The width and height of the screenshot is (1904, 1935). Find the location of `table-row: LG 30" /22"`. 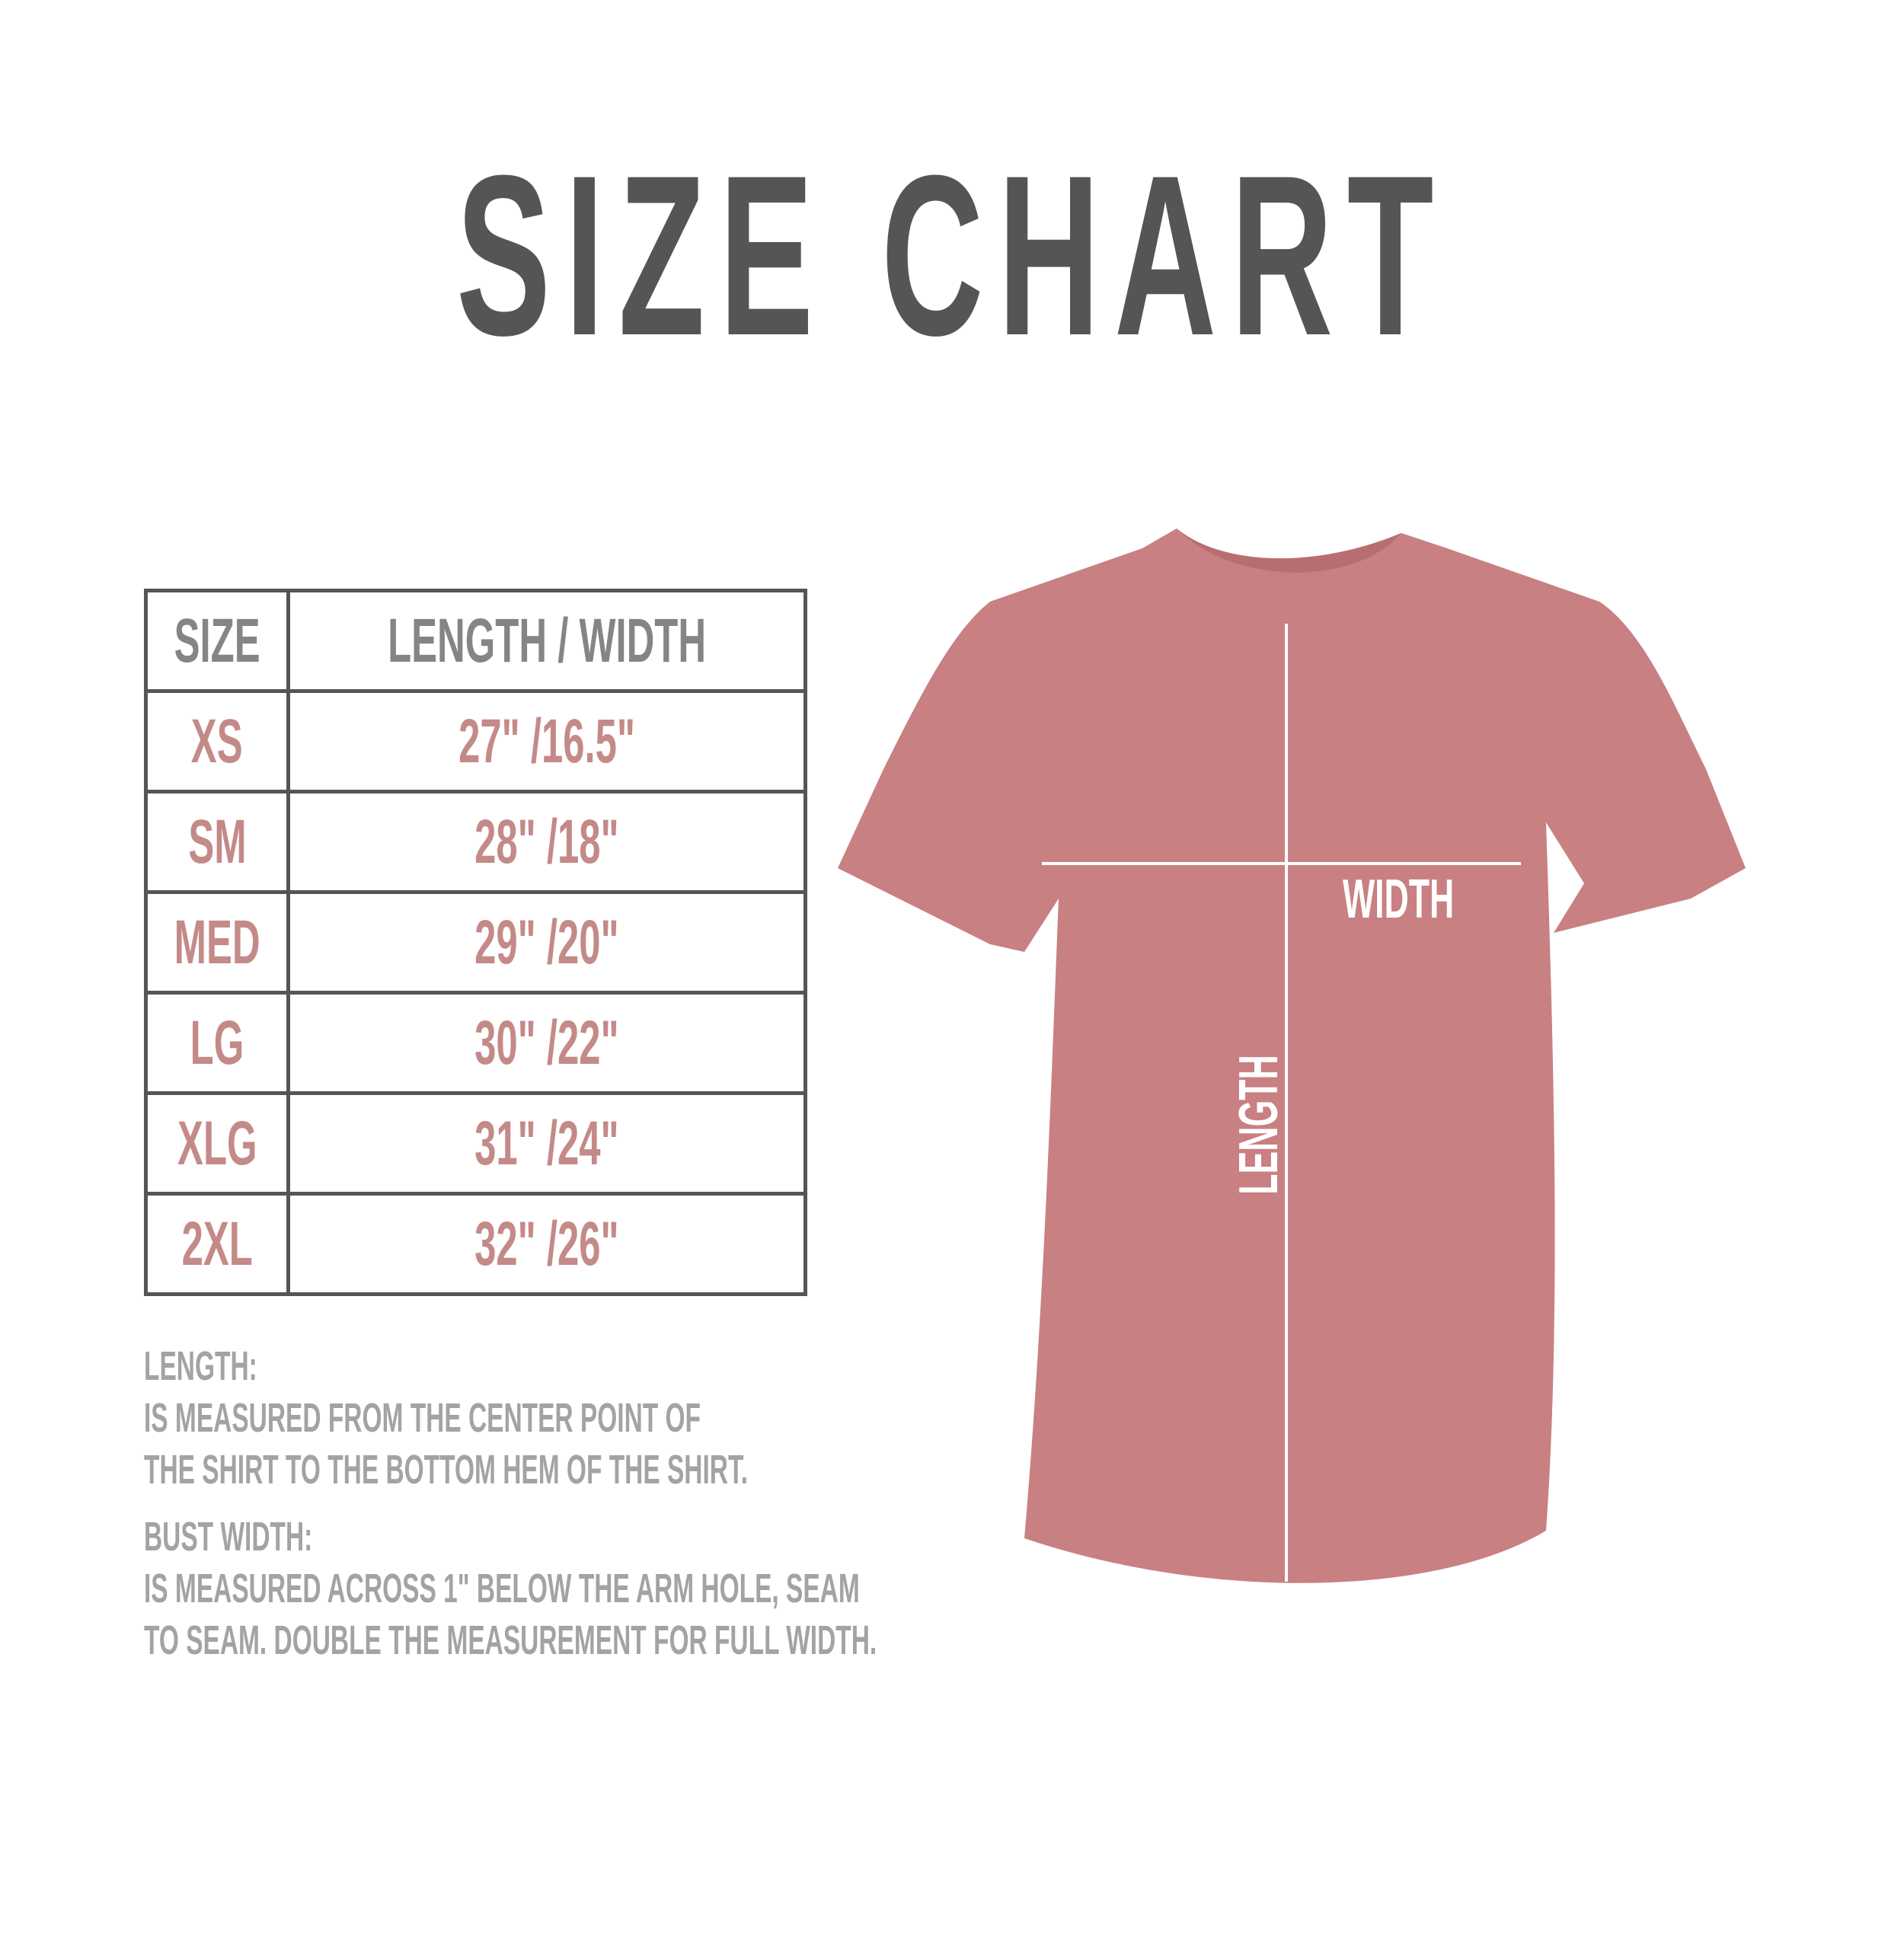

table-row: LG 30" /22" is located at coordinates (475, 1043).